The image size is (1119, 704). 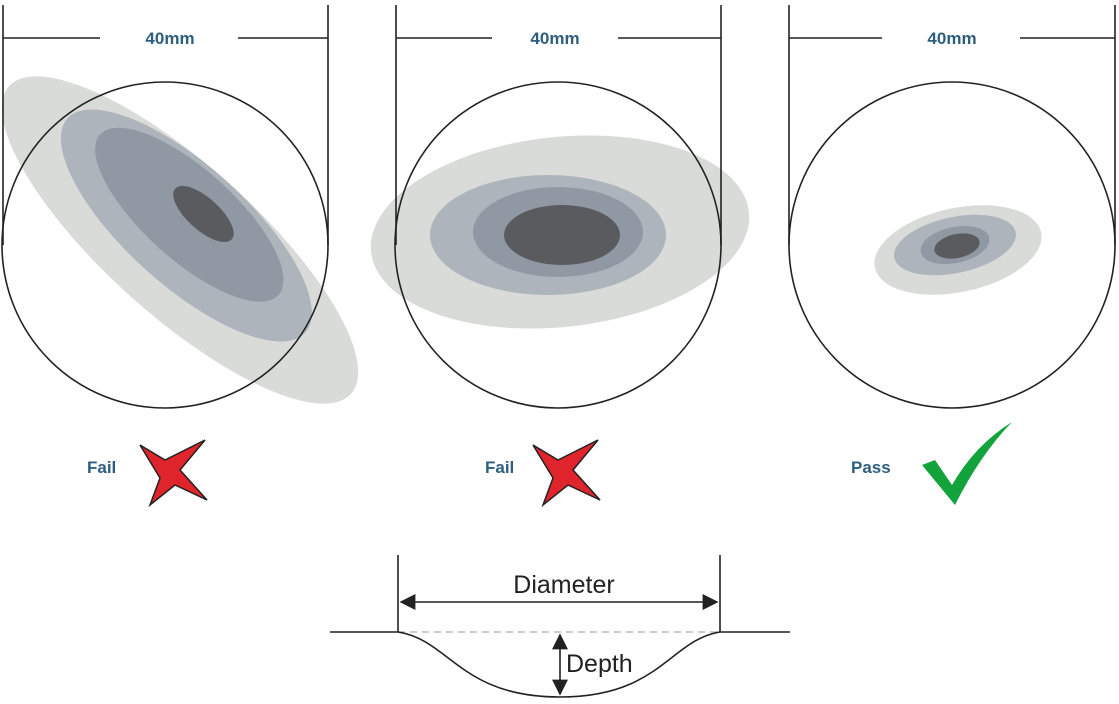 What do you see at coordinates (967, 463) in the screenshot?
I see `pass-icon` at bounding box center [967, 463].